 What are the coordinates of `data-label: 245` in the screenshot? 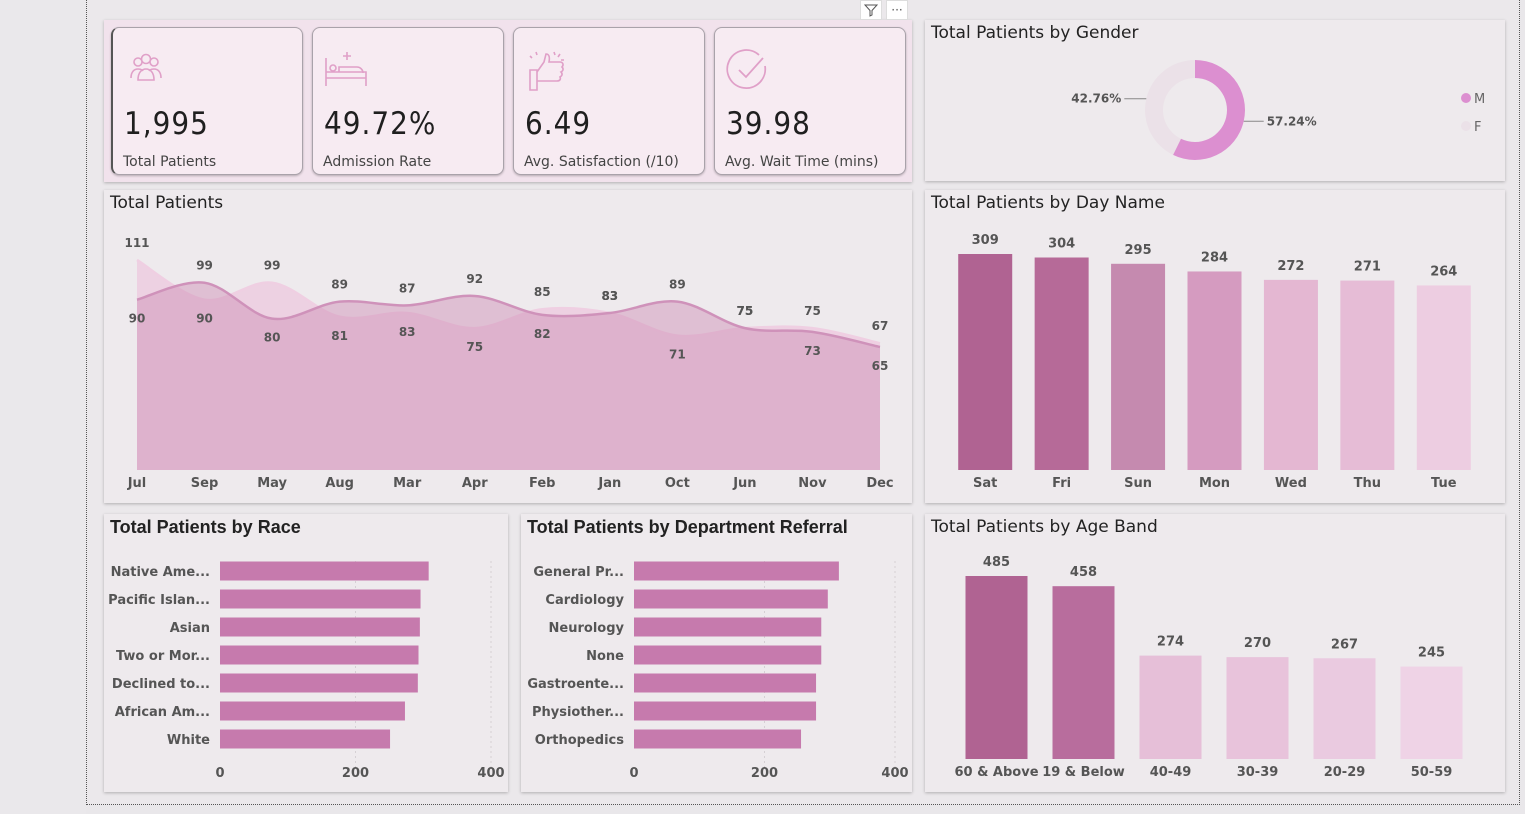 It's located at (1431, 653).